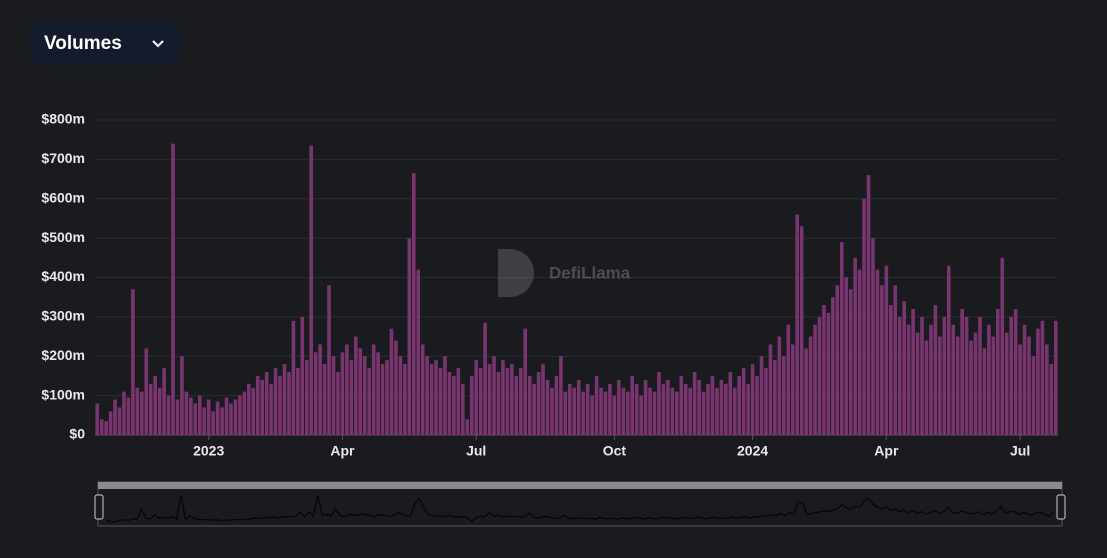 Image resolution: width=1107 pixels, height=558 pixels. What do you see at coordinates (99, 507) in the screenshot?
I see `brush-handle-left` at bounding box center [99, 507].